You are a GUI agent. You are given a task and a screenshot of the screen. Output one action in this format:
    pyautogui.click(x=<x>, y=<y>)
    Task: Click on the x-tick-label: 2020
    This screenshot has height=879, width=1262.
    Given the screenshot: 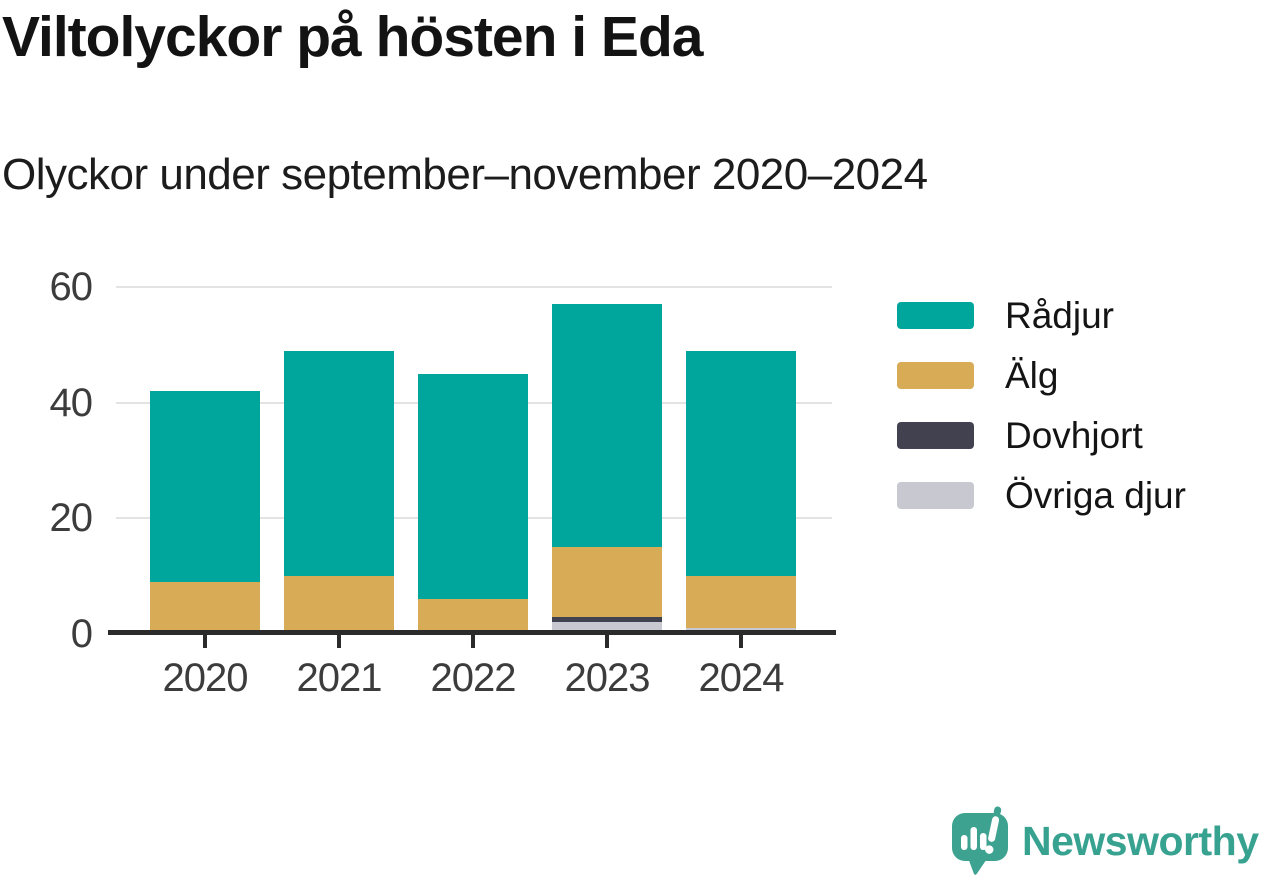 What is the action you would take?
    pyautogui.click(x=205, y=678)
    